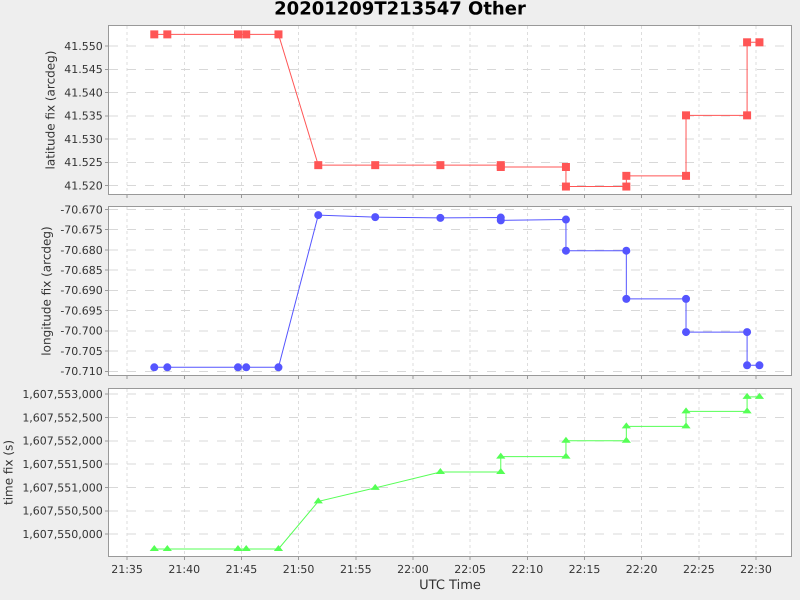 Image resolution: width=800 pixels, height=600 pixels. Describe the element at coordinates (83, 69) in the screenshot. I see `y-tick-label: 41.545` at that location.